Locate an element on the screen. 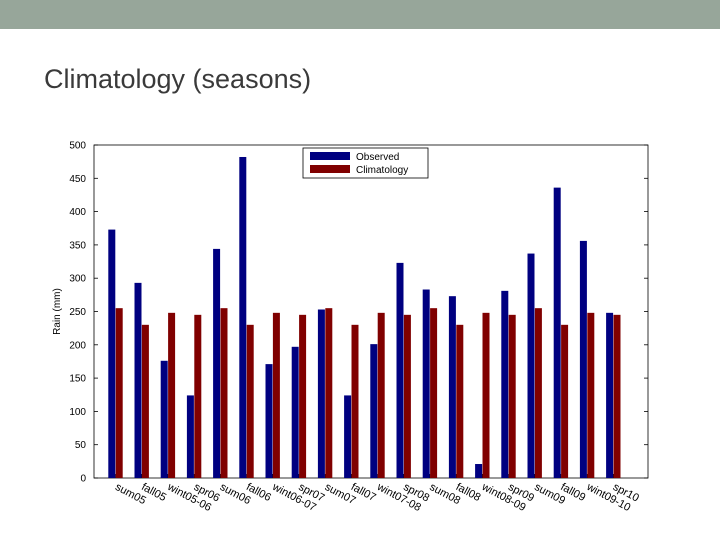 This screenshot has height=540, width=720. chart-legend: Observed Climatology is located at coordinates (365, 163).